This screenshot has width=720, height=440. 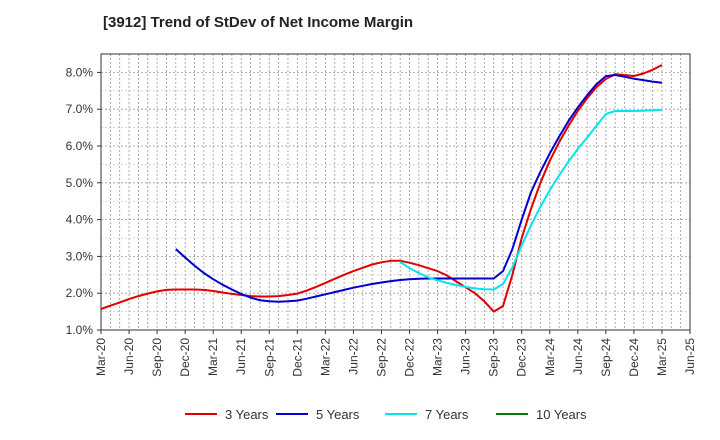 I want to click on legend-label: 3 Years, so click(x=247, y=414).